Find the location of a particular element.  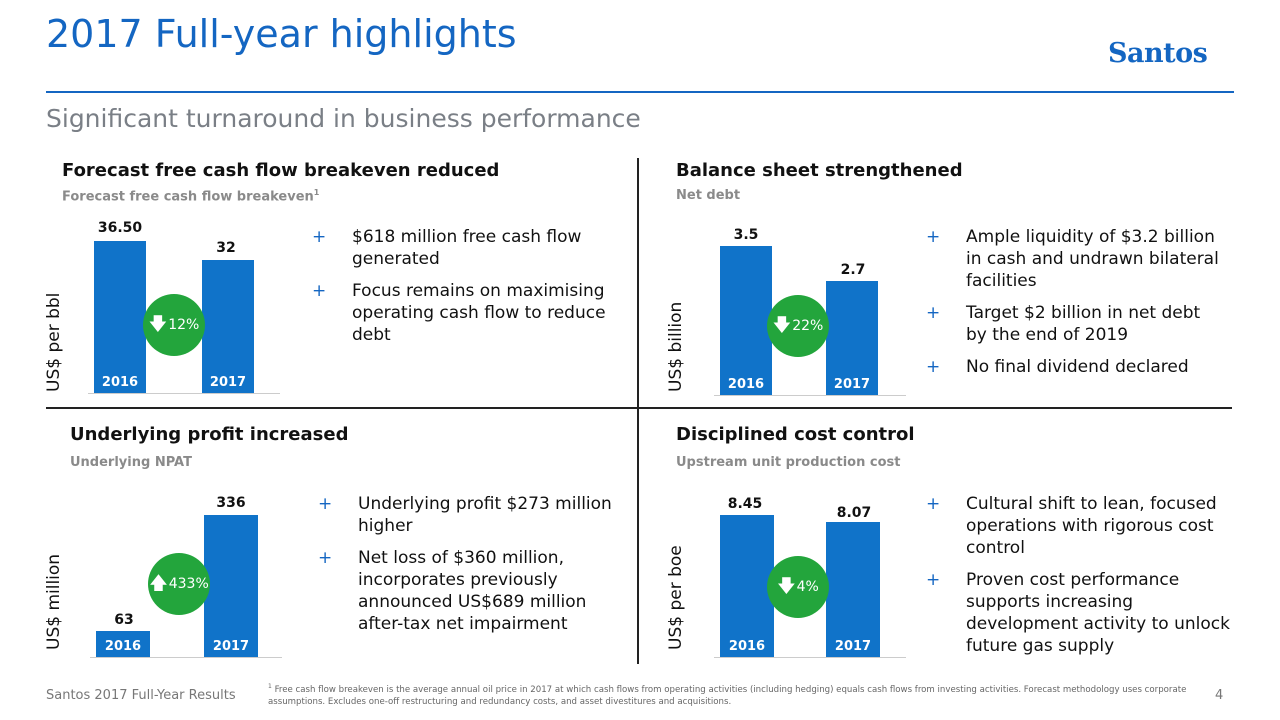

debt-value-2017: 2.7 is located at coordinates (853, 270).